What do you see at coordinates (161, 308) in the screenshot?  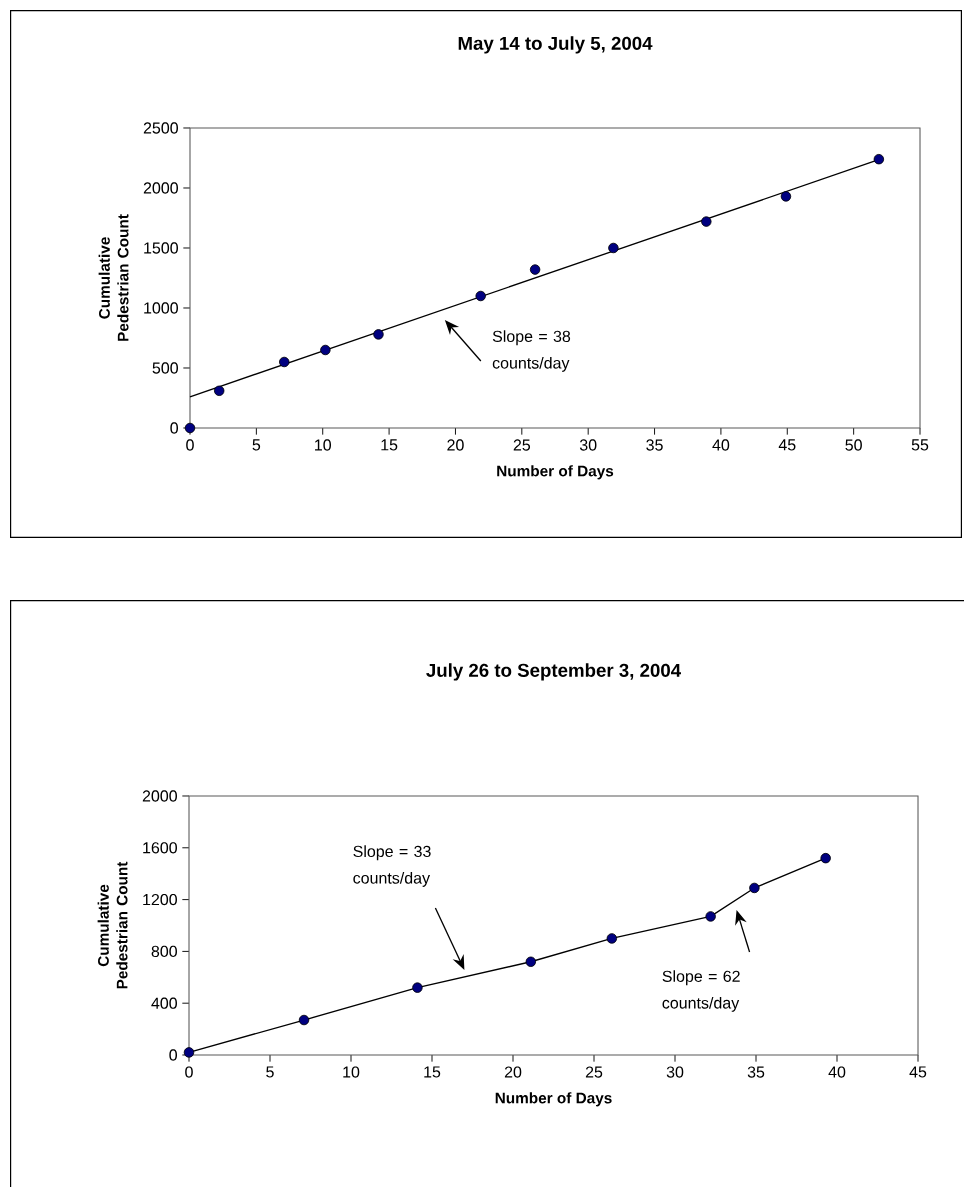 I see `y-tick-label: 1000` at bounding box center [161, 308].